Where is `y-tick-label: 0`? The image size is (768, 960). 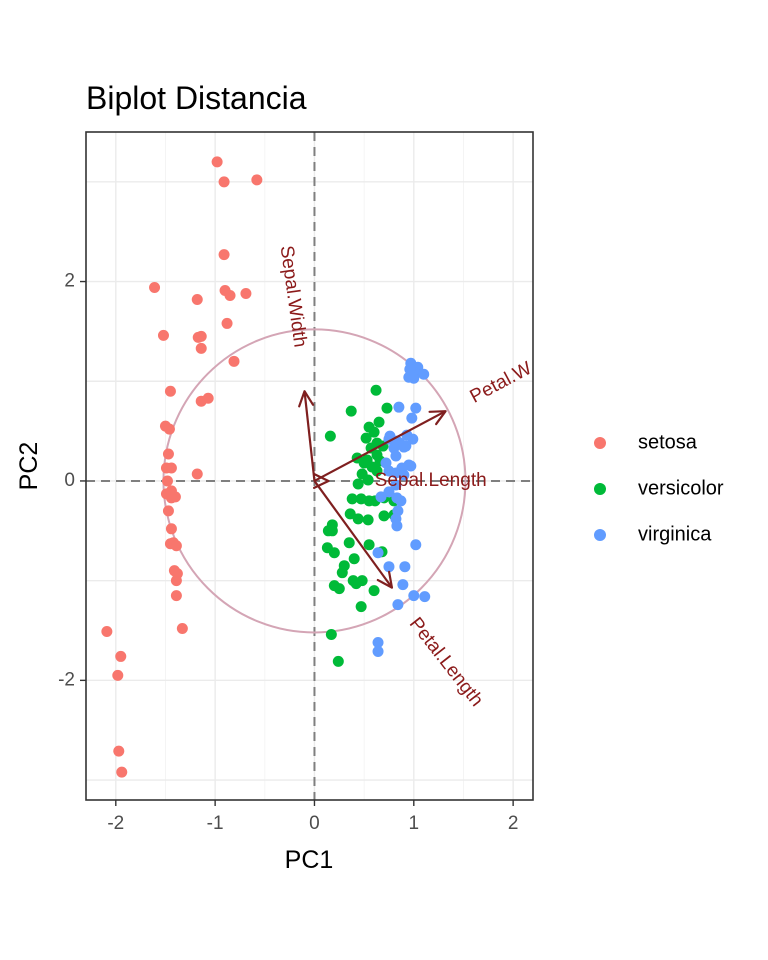 y-tick-label: 0 is located at coordinates (69, 480).